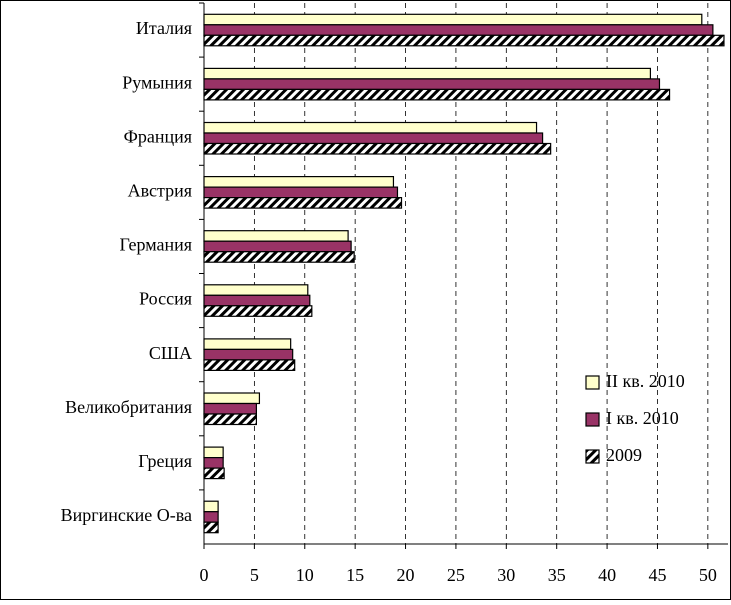 This screenshot has height=605, width=731. What do you see at coordinates (254, 575) in the screenshot?
I see `x-tick-label: 5` at bounding box center [254, 575].